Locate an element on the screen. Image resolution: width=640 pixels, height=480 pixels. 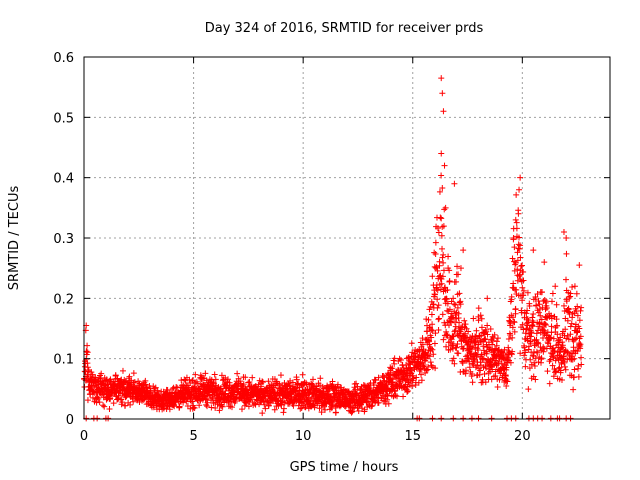
y-tick-label: 0.4 is located at coordinates (63, 179).